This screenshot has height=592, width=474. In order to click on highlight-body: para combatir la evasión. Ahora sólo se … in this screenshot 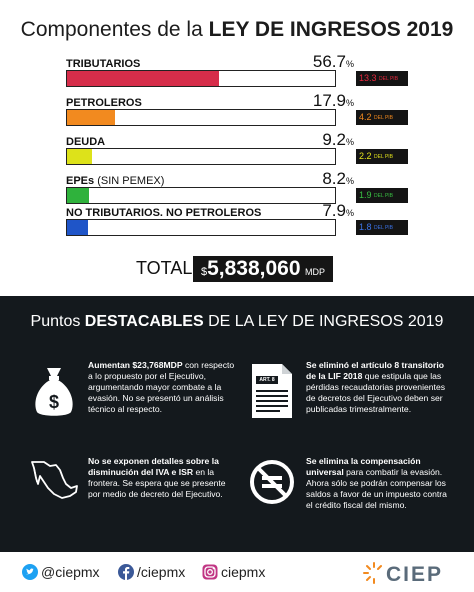, I will do `click(376, 488)`.